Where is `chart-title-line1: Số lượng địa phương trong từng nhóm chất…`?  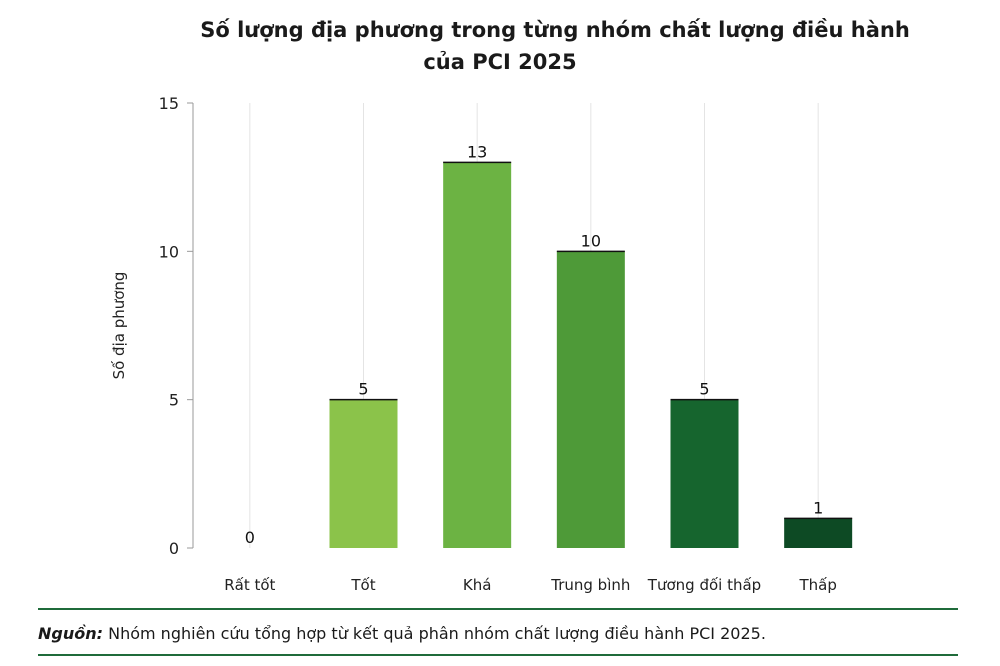 chart-title-line1: Số lượng địa phương trong từng nhóm chất… is located at coordinates (555, 30).